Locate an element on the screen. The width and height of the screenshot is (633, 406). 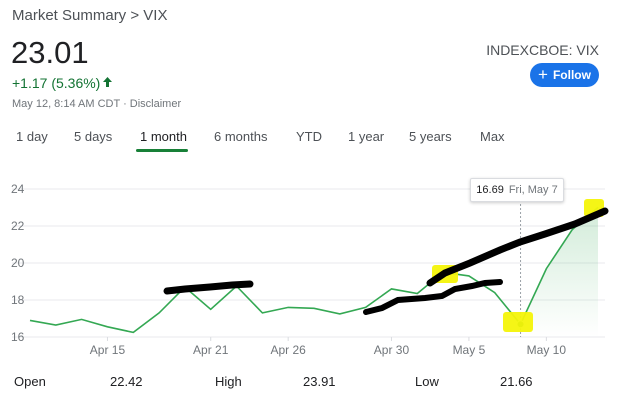
stat-open-value: 22.42 is located at coordinates (126, 381).